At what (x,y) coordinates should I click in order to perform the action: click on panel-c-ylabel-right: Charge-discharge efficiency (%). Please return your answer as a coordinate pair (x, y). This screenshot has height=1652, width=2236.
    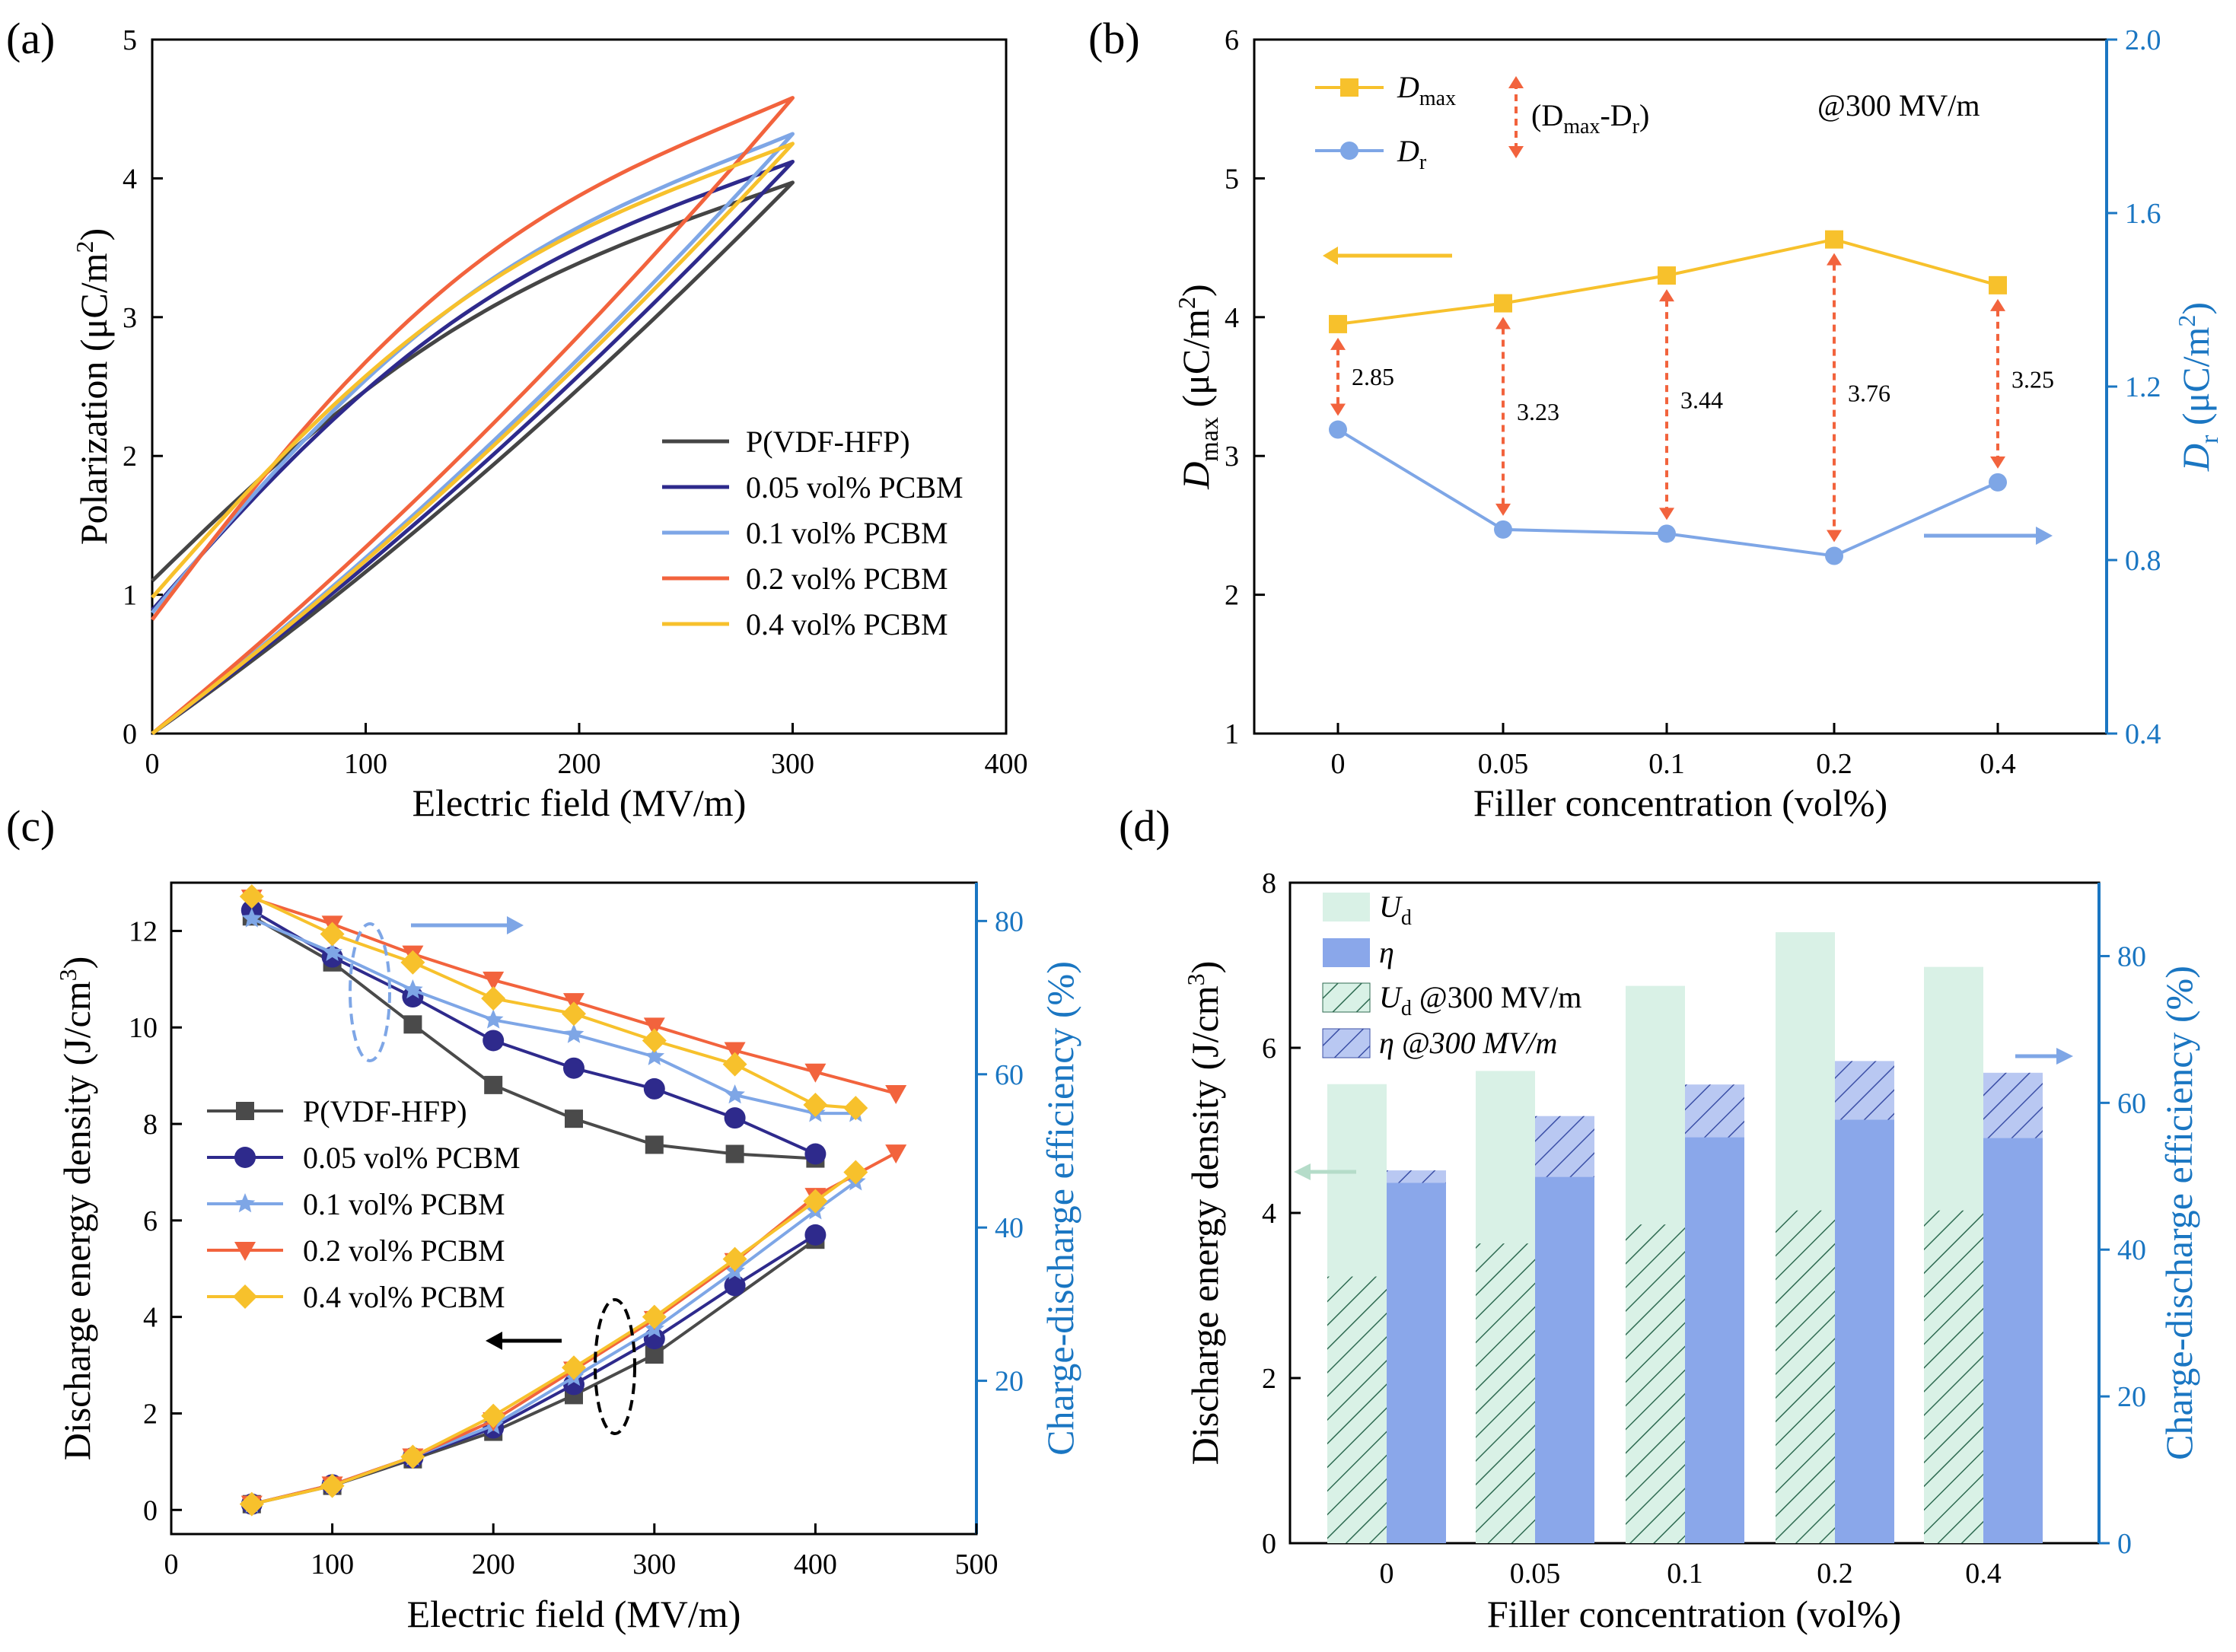
    Looking at the image, I should click on (1060, 1208).